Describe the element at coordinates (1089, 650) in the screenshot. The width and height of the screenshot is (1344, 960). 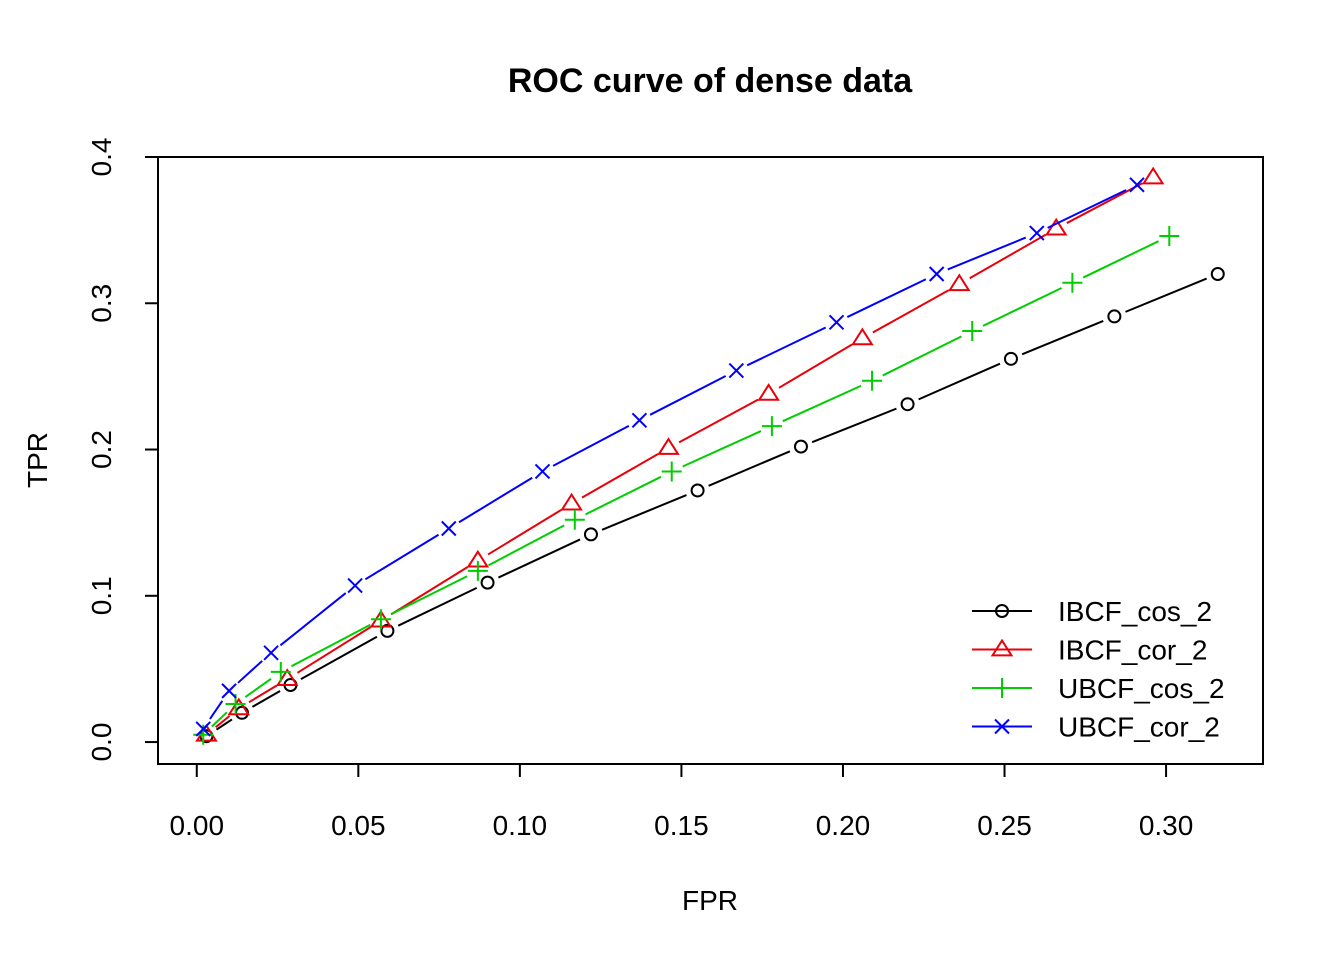
I see `legend-item: IBCF_cor_2` at that location.